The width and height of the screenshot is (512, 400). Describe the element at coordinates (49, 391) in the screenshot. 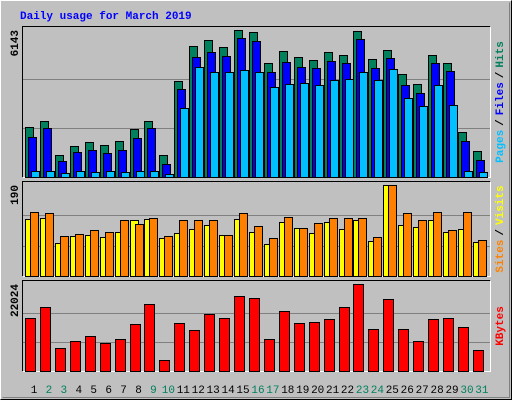

I see `x-tick-label: 2` at that location.